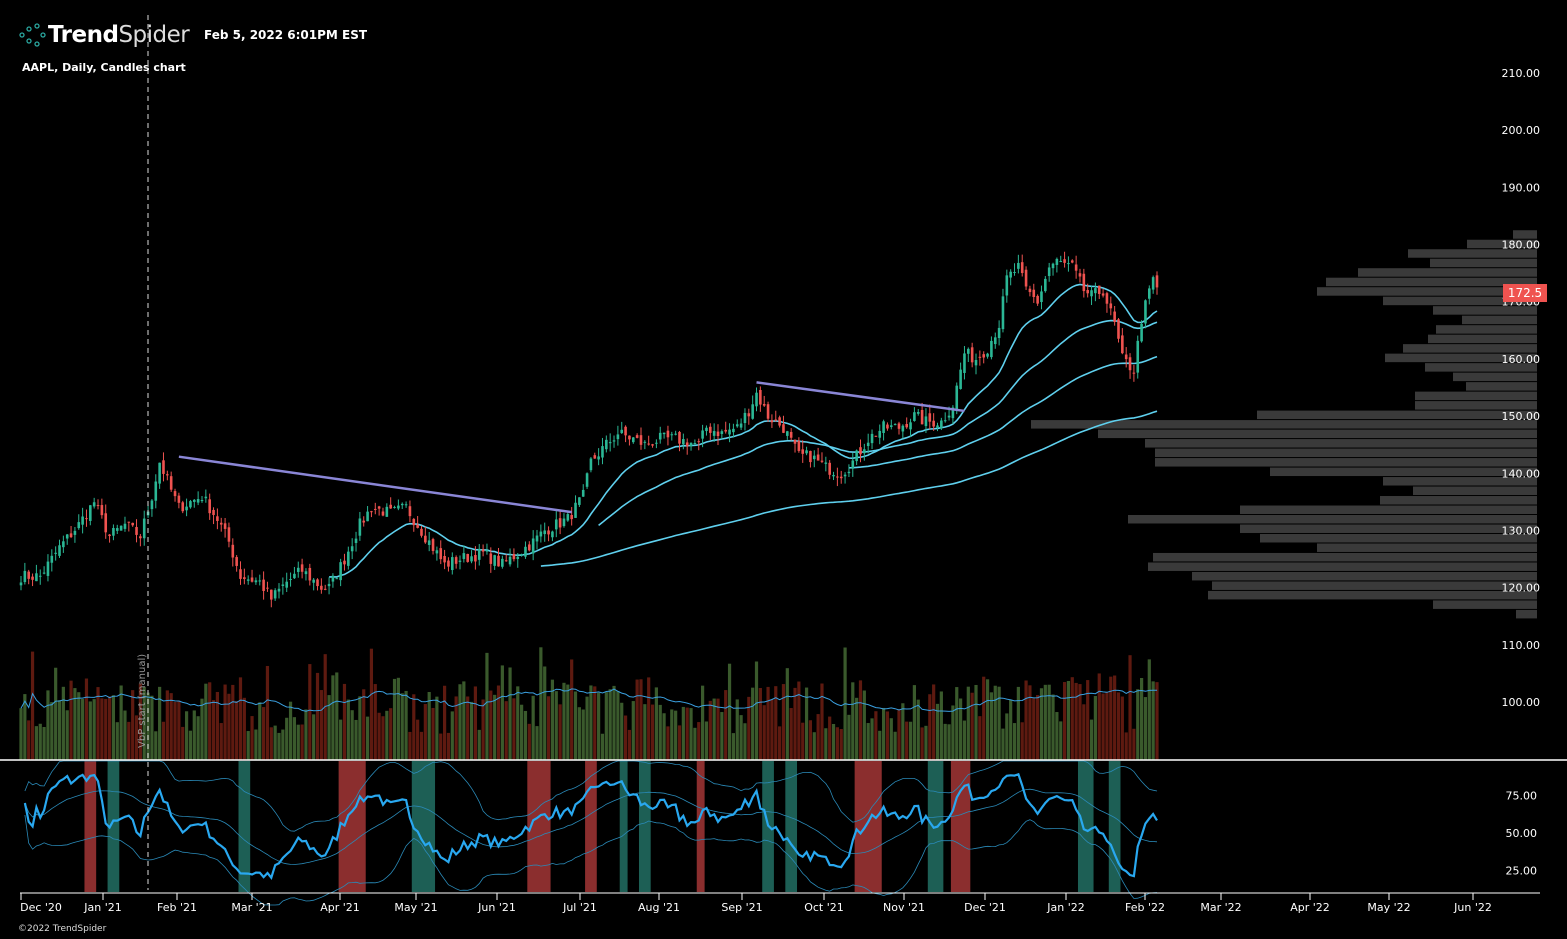 The width and height of the screenshot is (1567, 939). I want to click on time-tick-label: Jun '22, so click(1472, 907).